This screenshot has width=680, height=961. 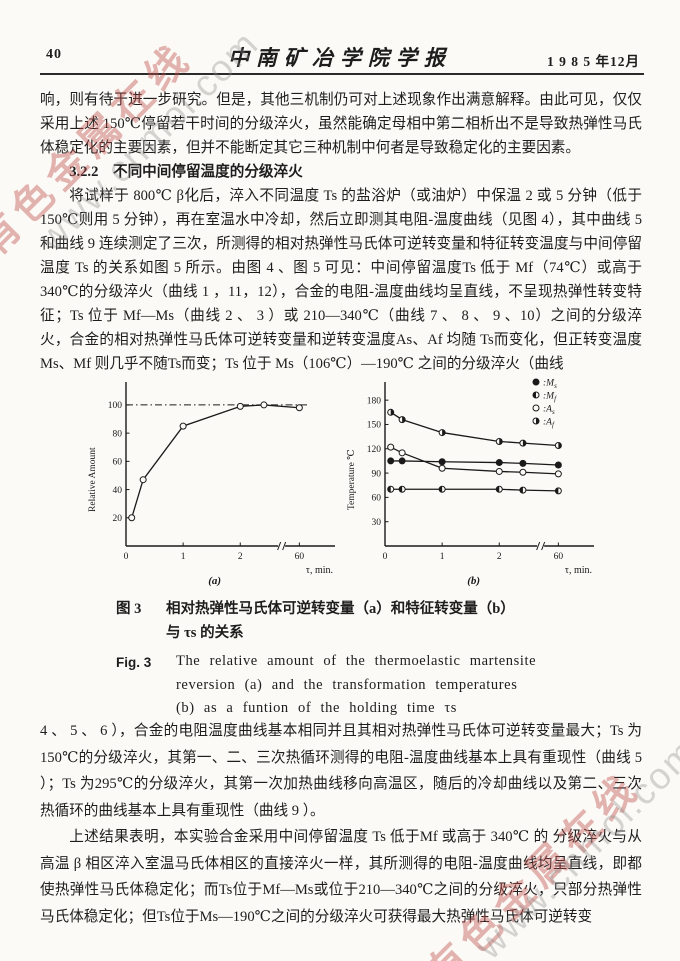 What do you see at coordinates (340, 609) in the screenshot?
I see `caption-cn-line1: 相对热弹性马氏体可逆转变量（a）和特征转变量（b）` at bounding box center [340, 609].